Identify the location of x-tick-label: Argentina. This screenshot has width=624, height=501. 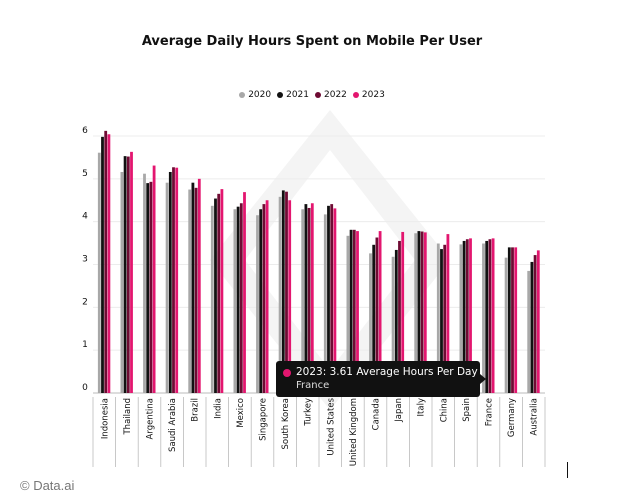
(151, 418).